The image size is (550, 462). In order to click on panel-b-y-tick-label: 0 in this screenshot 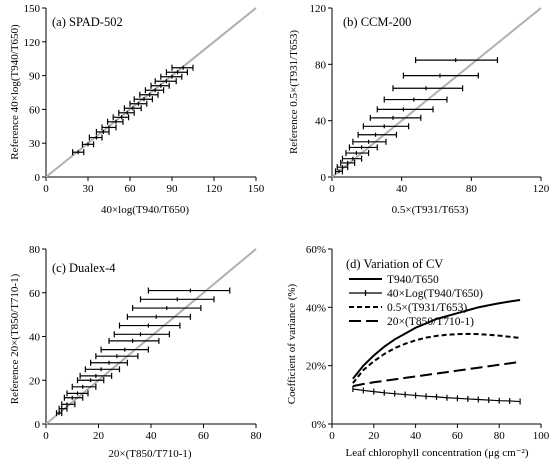, I will do `click(324, 178)`.